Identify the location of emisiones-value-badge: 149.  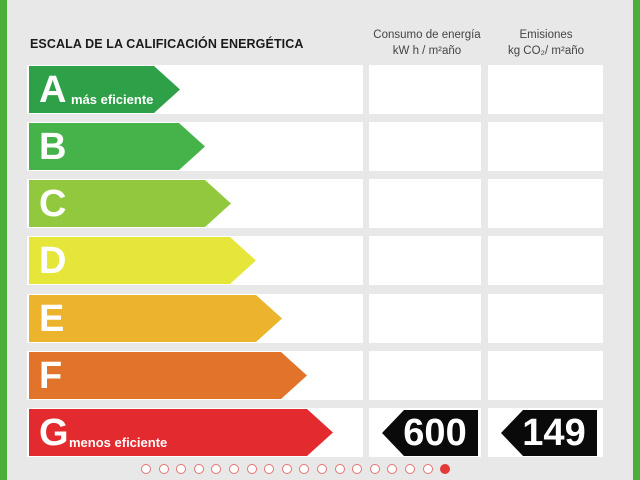
(549, 433).